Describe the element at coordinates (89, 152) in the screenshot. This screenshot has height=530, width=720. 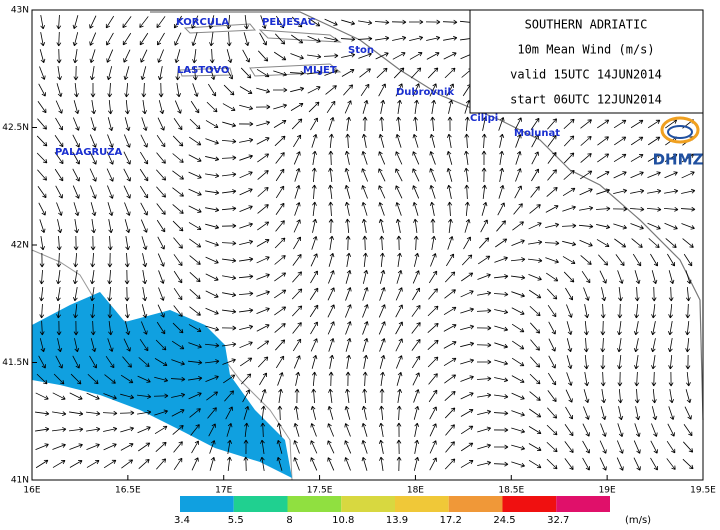
I see `place-label: PALAGRUZA` at that location.